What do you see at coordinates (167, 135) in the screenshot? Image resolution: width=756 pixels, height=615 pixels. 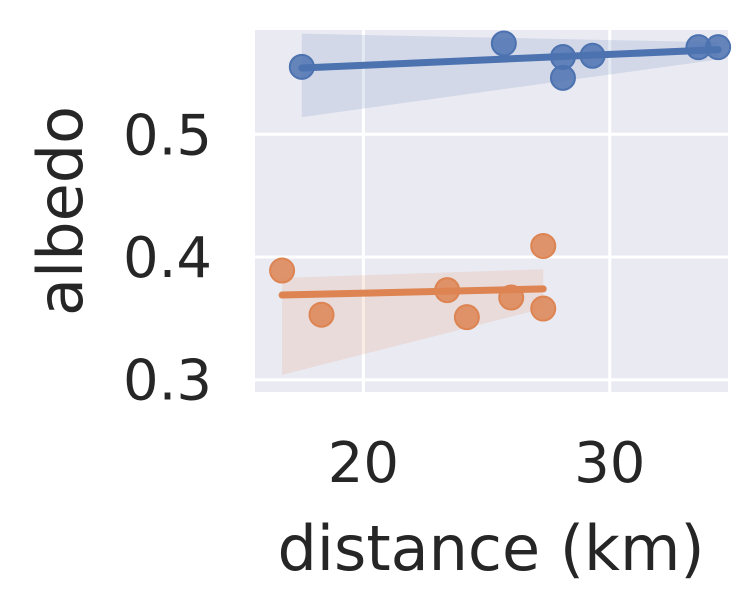 I see `y-tick-label: 0.5` at bounding box center [167, 135].